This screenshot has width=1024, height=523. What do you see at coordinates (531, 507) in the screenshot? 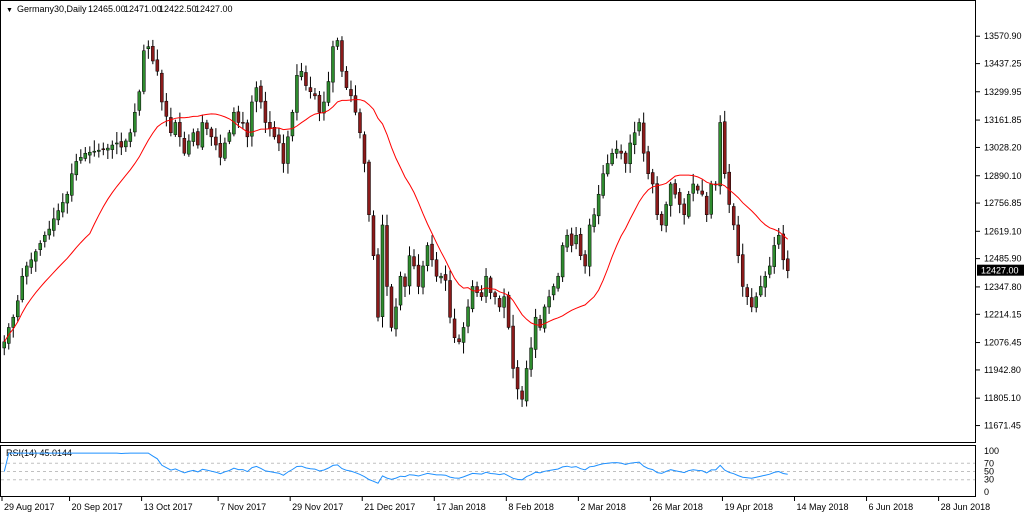
I see `time-tick-label: 8 Feb 2018` at bounding box center [531, 507].